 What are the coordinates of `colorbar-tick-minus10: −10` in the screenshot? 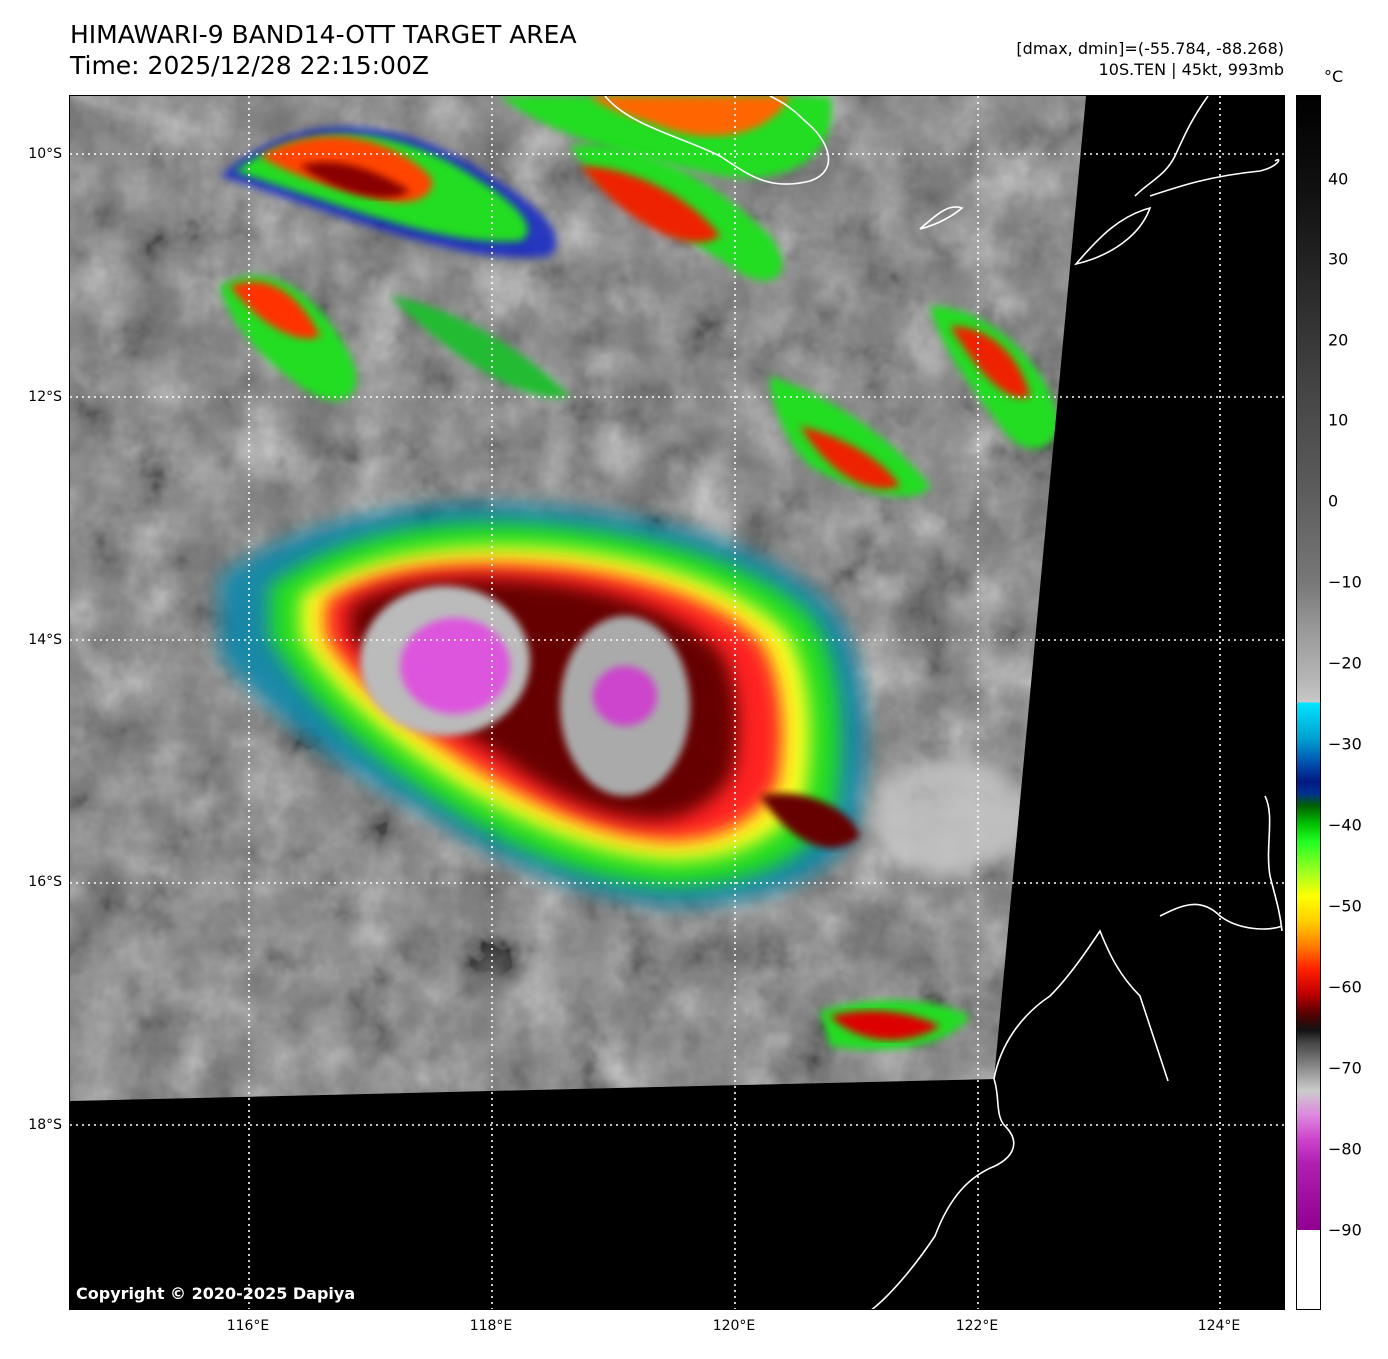 It's located at (1345, 582).